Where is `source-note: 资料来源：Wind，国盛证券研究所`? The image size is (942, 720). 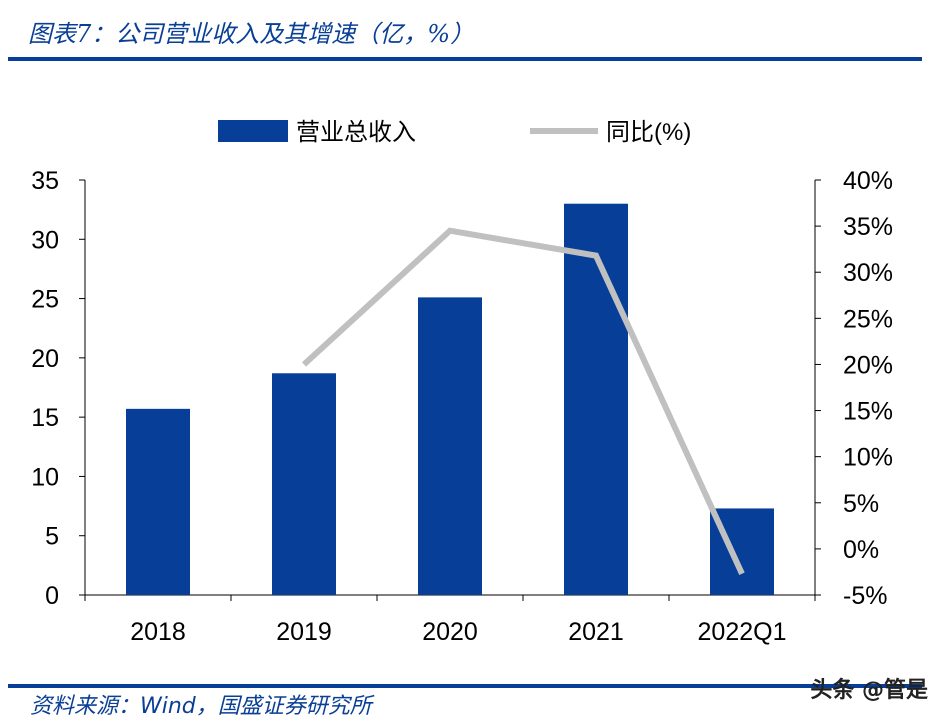
source-note: 资料来源：Wind，国盛证券研究所 is located at coordinates (201, 704).